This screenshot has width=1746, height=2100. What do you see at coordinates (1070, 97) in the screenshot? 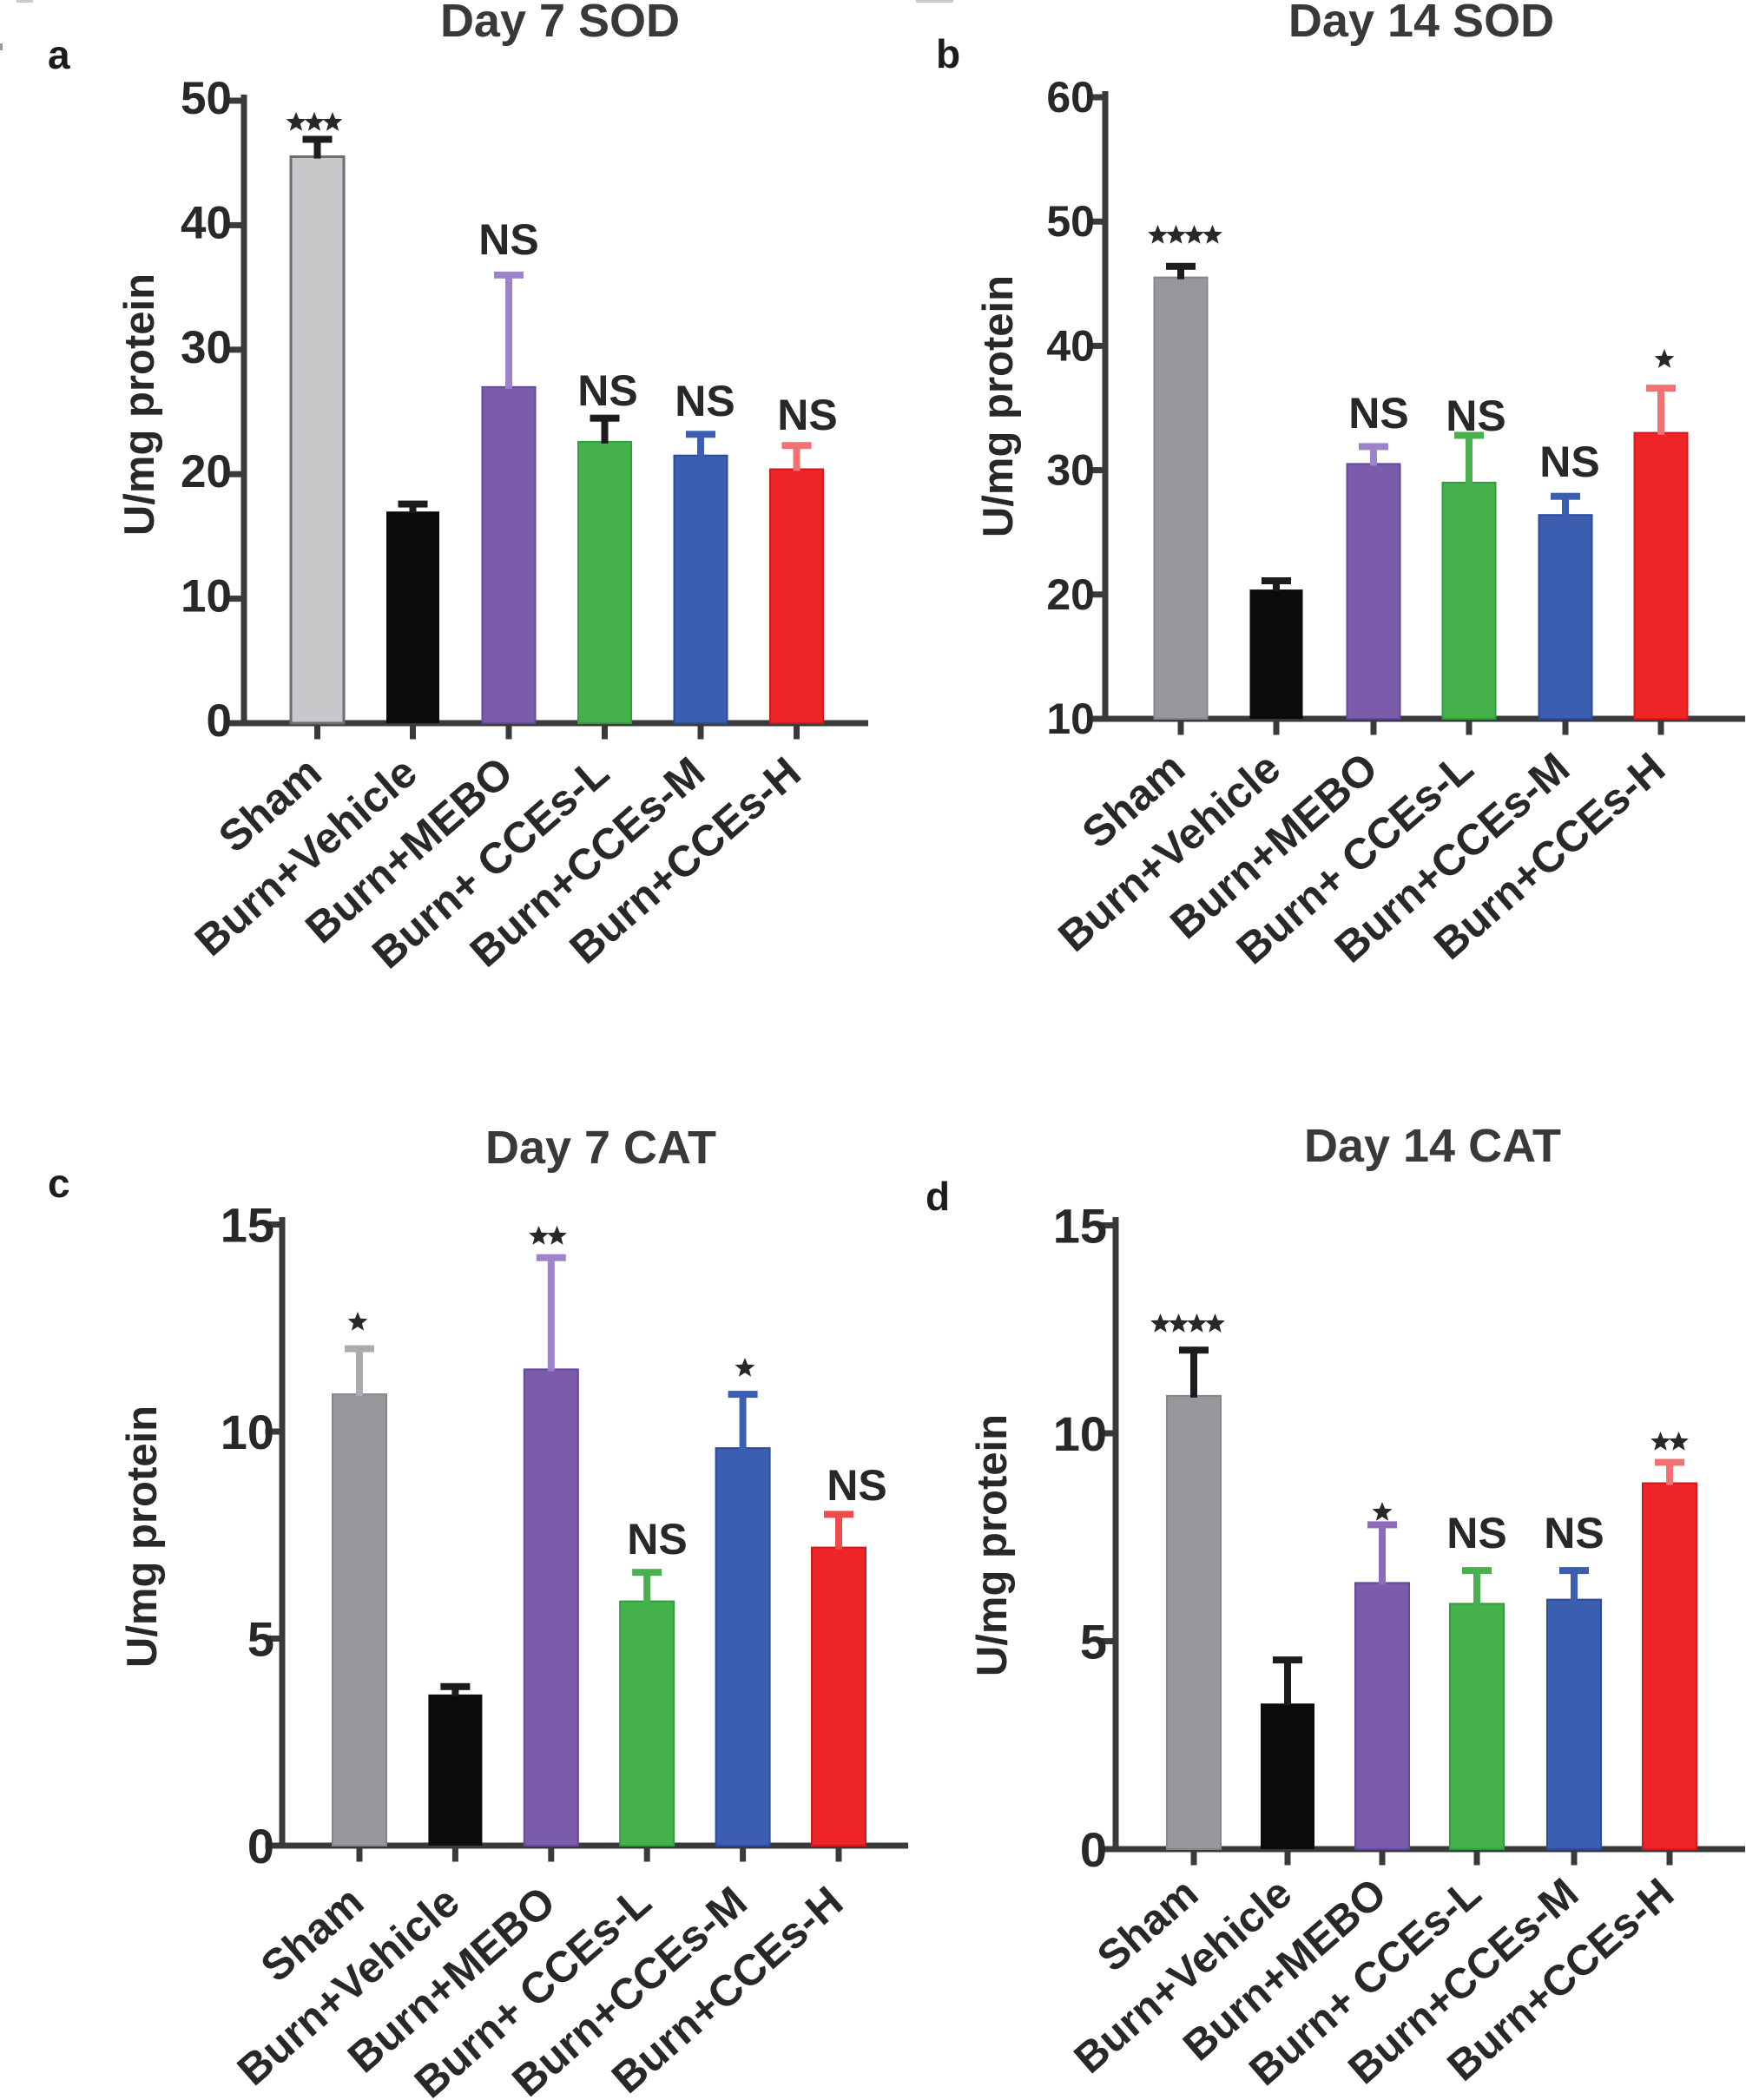
I see `svg-text: 60` at bounding box center [1070, 97].